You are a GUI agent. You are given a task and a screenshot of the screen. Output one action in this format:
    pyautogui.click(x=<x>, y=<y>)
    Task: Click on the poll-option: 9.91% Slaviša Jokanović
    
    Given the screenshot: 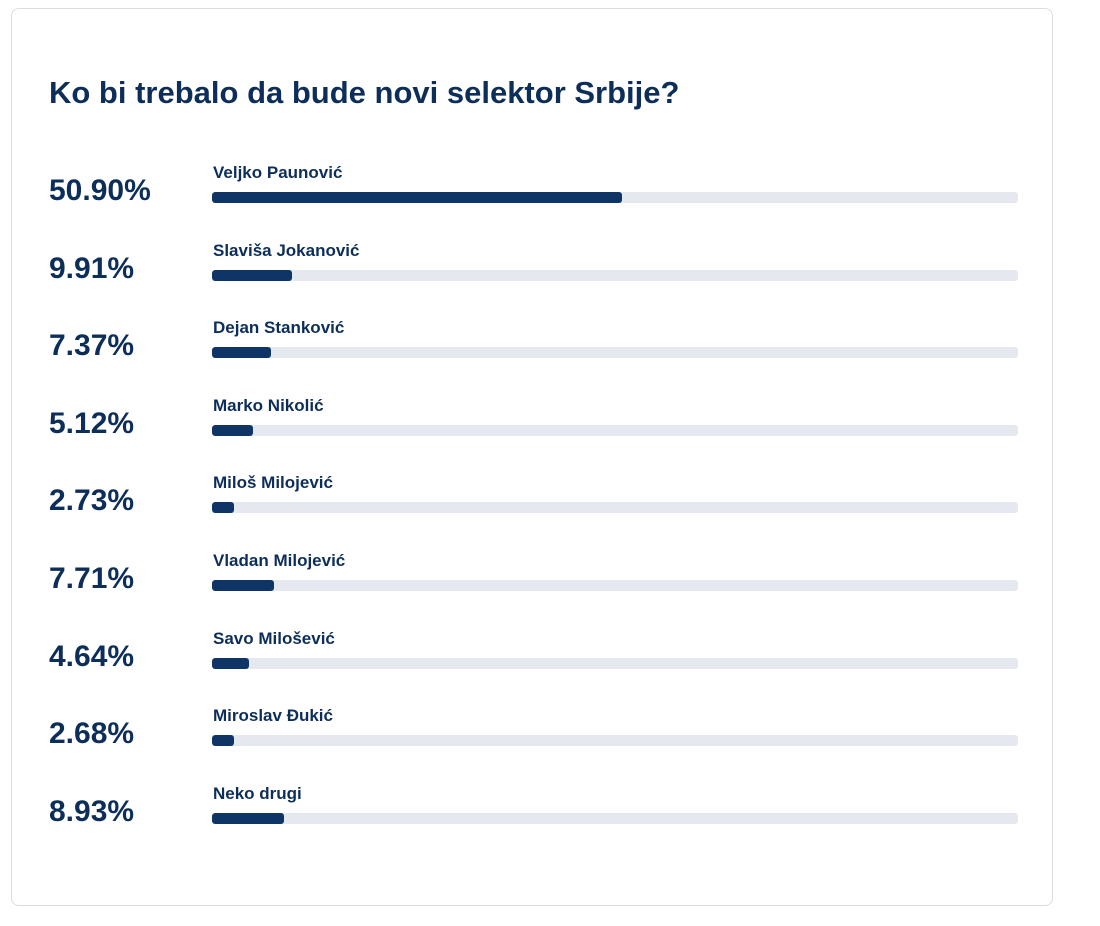 What is the action you would take?
    pyautogui.click(x=532, y=271)
    